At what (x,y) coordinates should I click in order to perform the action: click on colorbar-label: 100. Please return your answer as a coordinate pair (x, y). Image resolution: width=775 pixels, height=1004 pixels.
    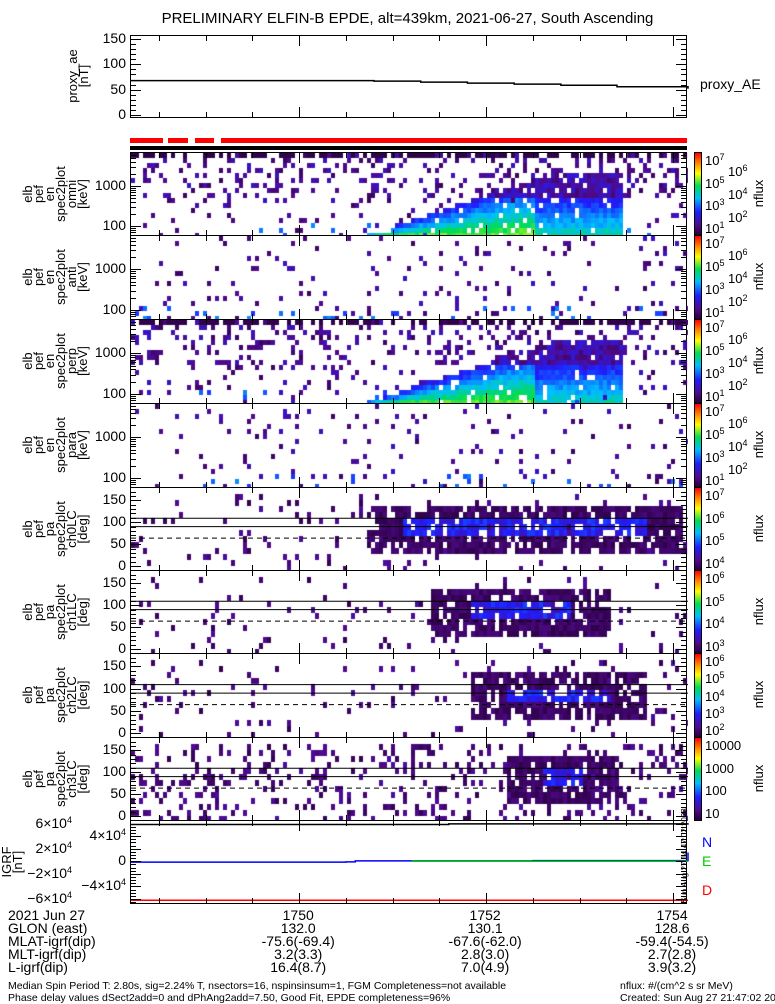
    Looking at the image, I should click on (716, 790).